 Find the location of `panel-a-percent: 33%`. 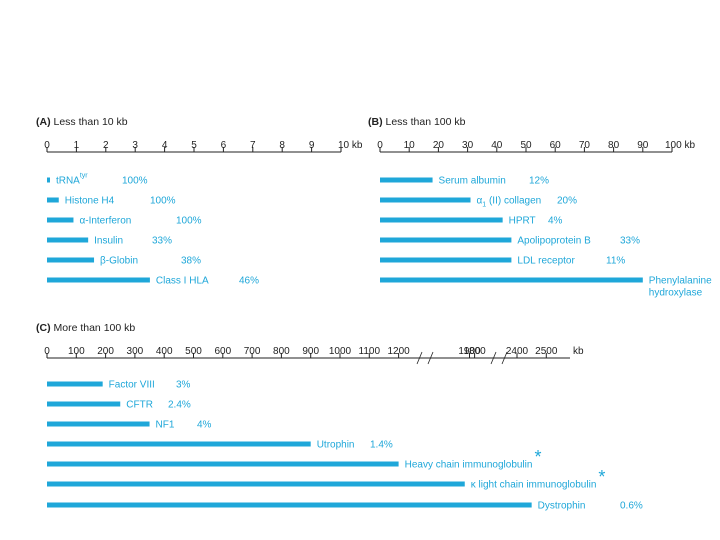

panel-a-percent: 33% is located at coordinates (162, 241).